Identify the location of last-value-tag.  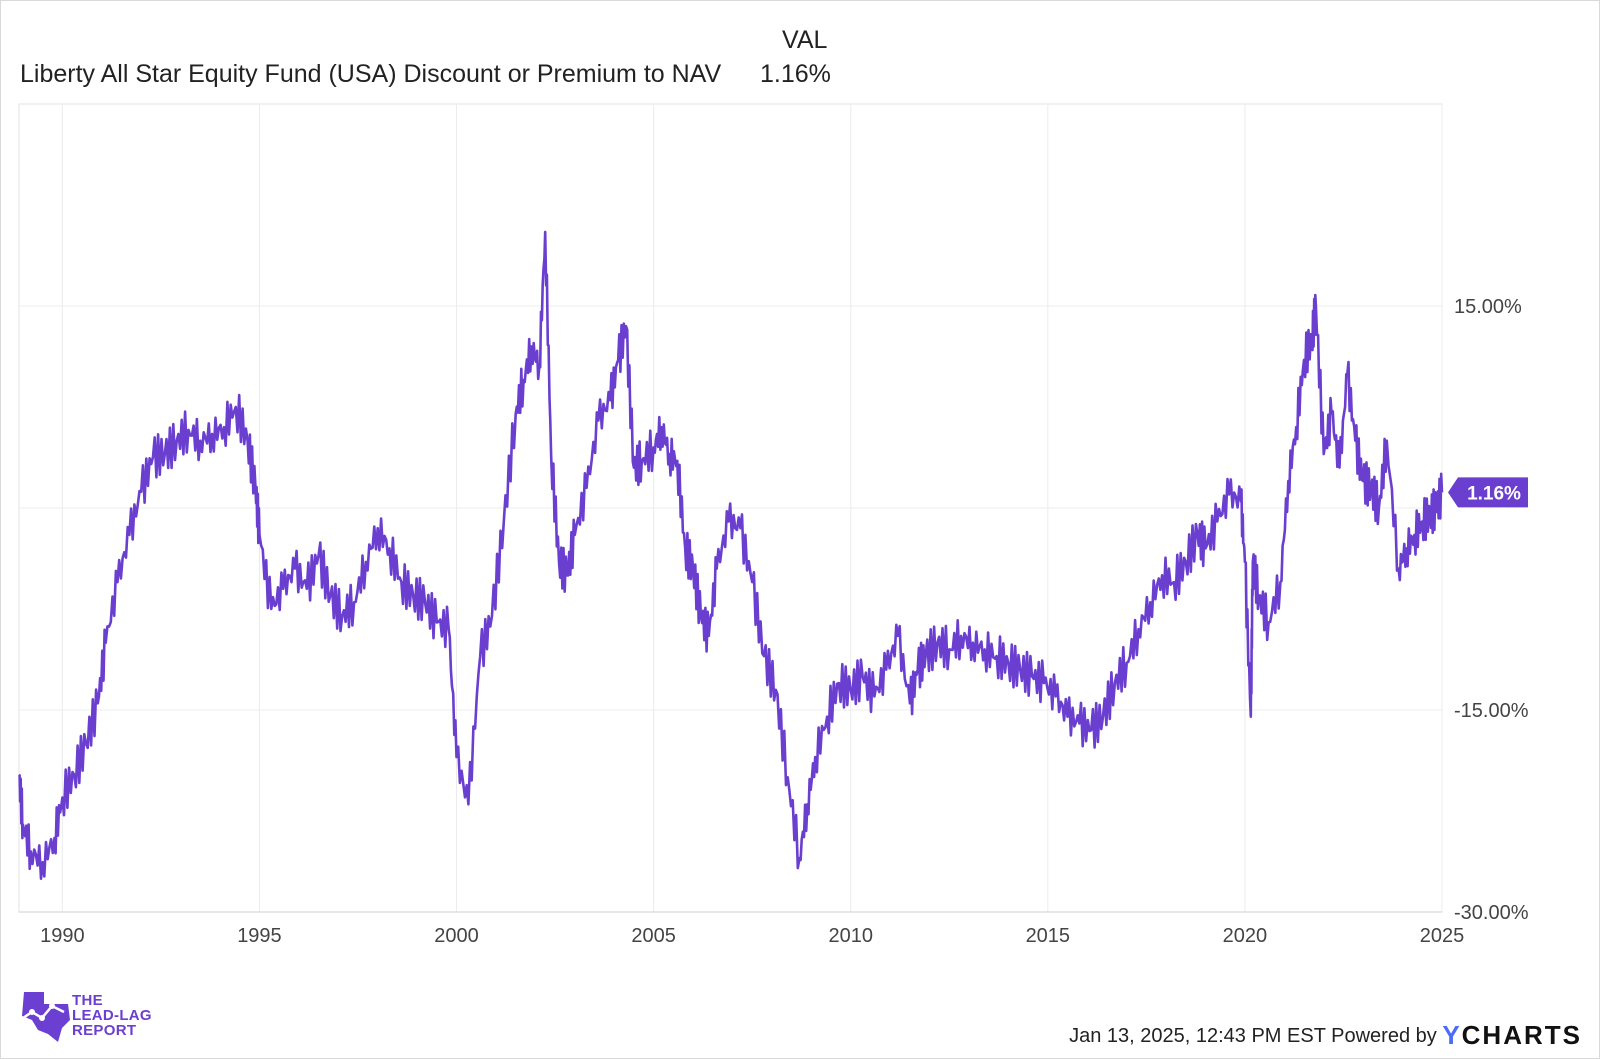
(1488, 492).